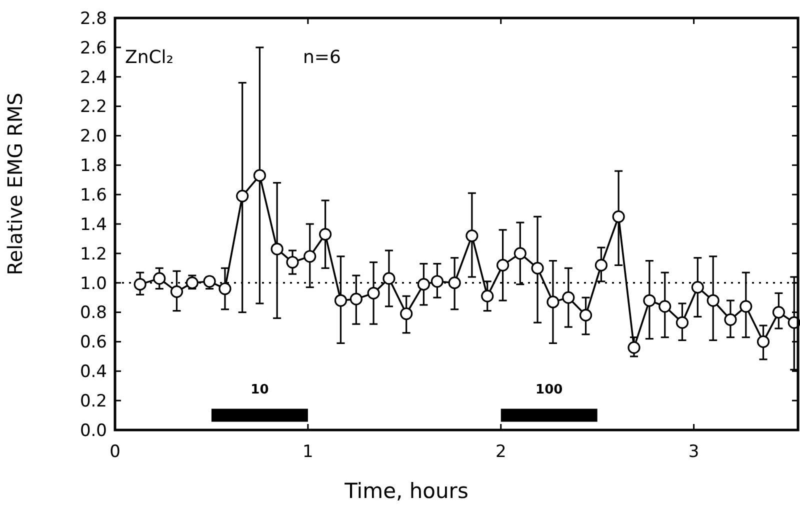  What do you see at coordinates (93, 78) in the screenshot?
I see `y-tick-label: 2.4` at bounding box center [93, 78].